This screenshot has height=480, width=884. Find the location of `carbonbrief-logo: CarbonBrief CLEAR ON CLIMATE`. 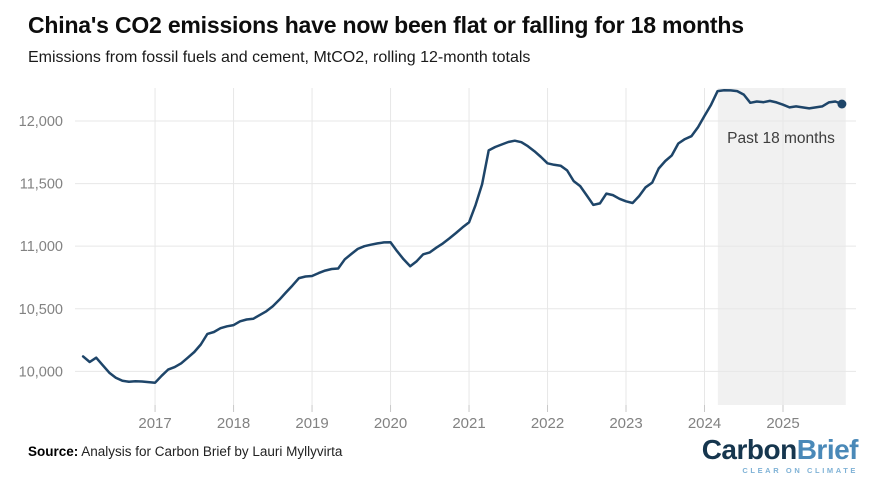

carbonbrief-logo: CarbonBrief CLEAR ON CLIMATE is located at coordinates (780, 454).